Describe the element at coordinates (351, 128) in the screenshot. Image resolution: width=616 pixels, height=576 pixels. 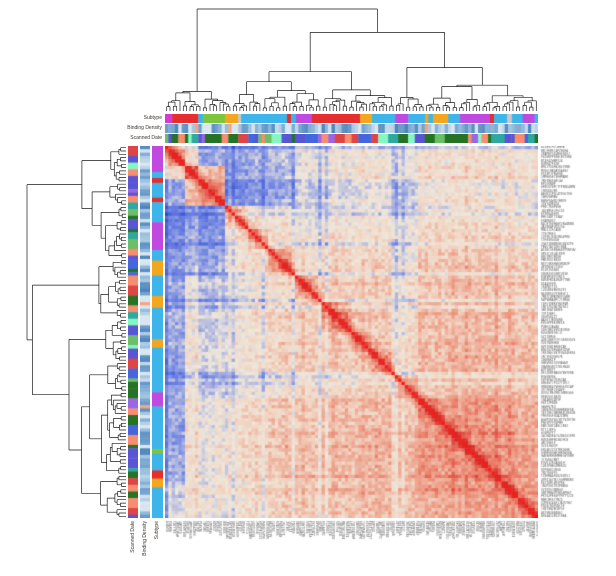
I see `column-annotation-track-binding-density` at that location.